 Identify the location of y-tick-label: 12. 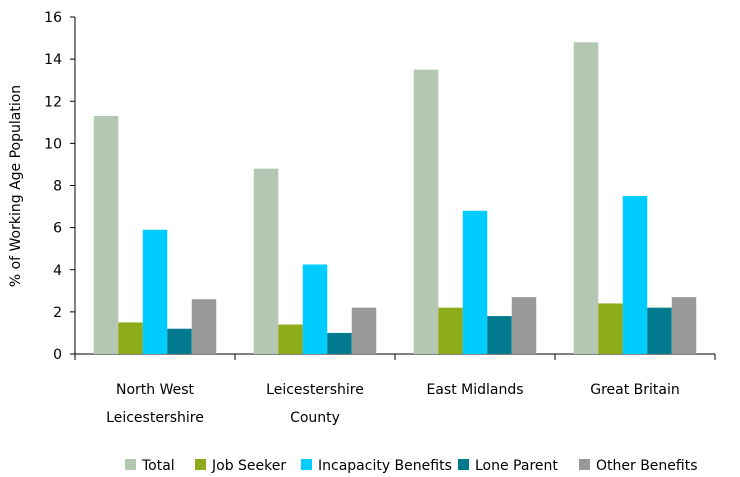
(53, 102).